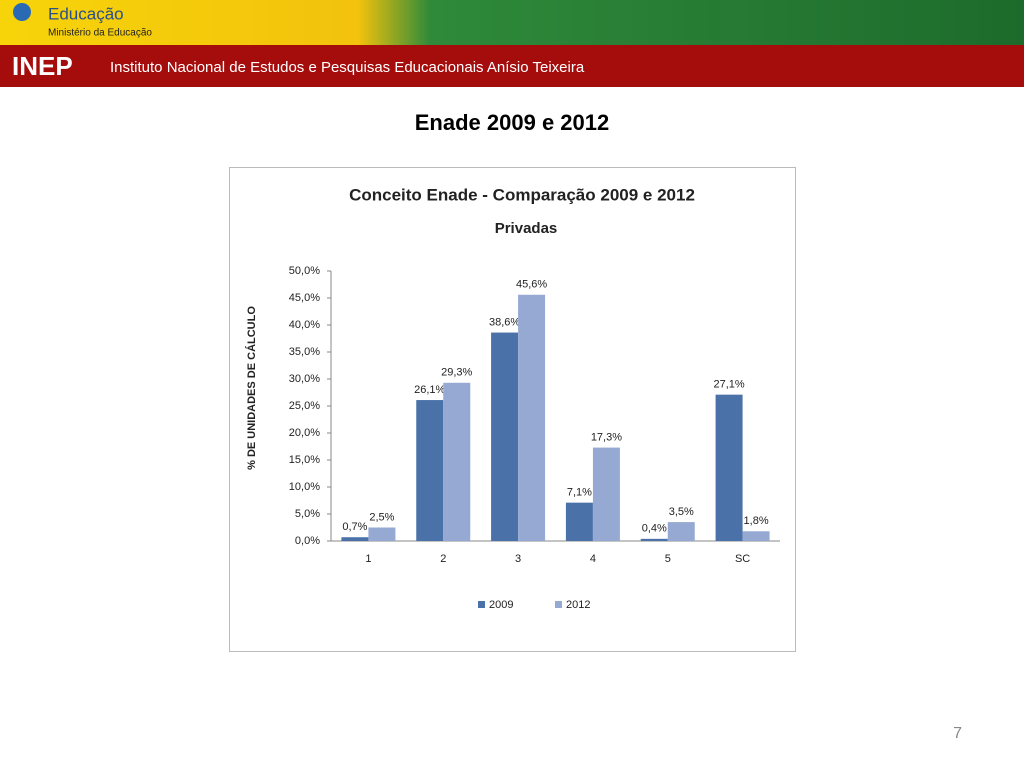  What do you see at coordinates (456, 373) in the screenshot?
I see `value-label: 29,3%` at bounding box center [456, 373].